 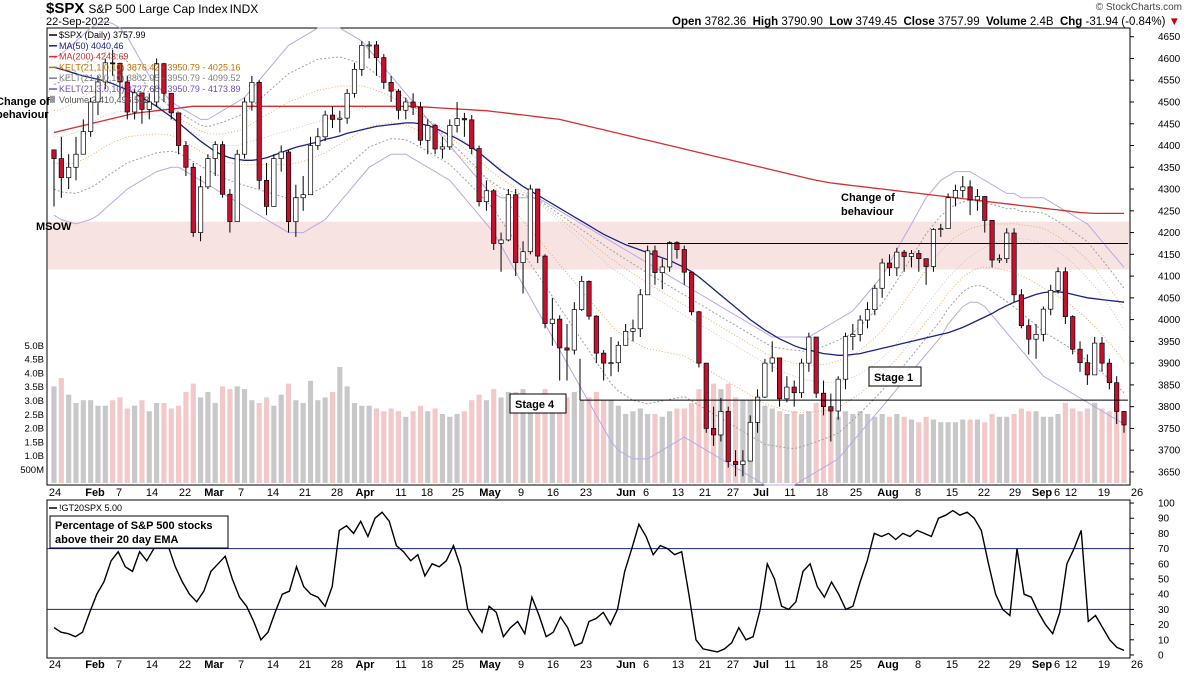 I want to click on close-label: Close, so click(x=919, y=22).